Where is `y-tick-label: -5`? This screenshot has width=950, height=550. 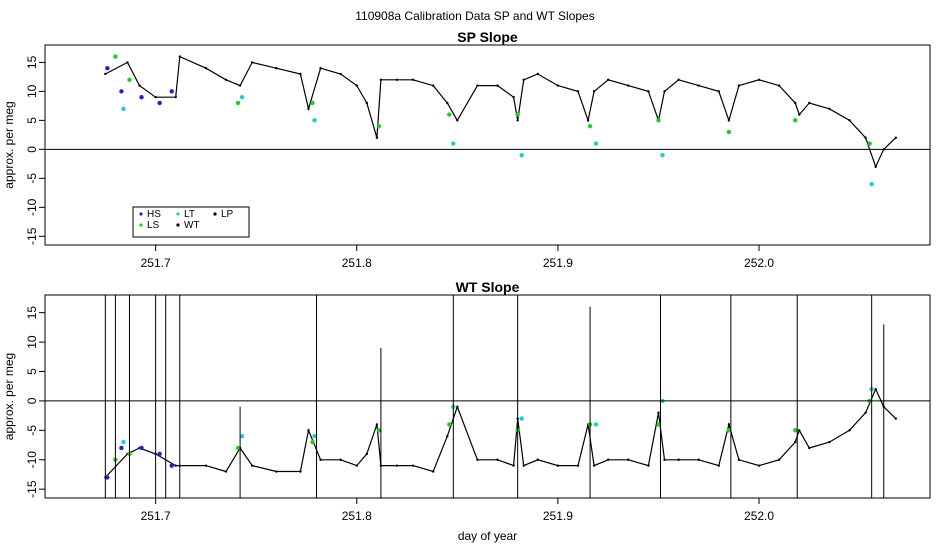 y-tick-label: -5 is located at coordinates (32, 178).